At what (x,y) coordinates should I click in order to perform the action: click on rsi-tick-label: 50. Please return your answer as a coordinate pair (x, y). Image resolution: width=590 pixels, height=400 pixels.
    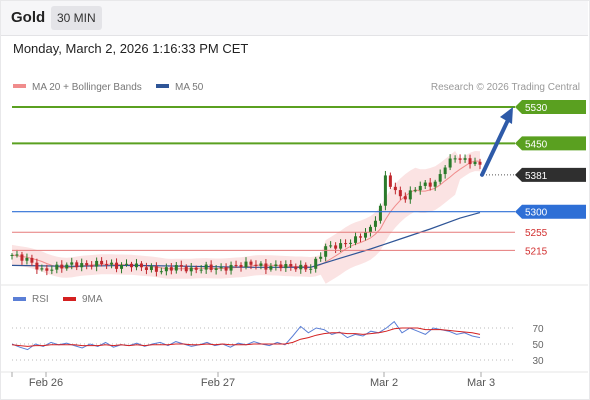
    Looking at the image, I should click on (538, 345).